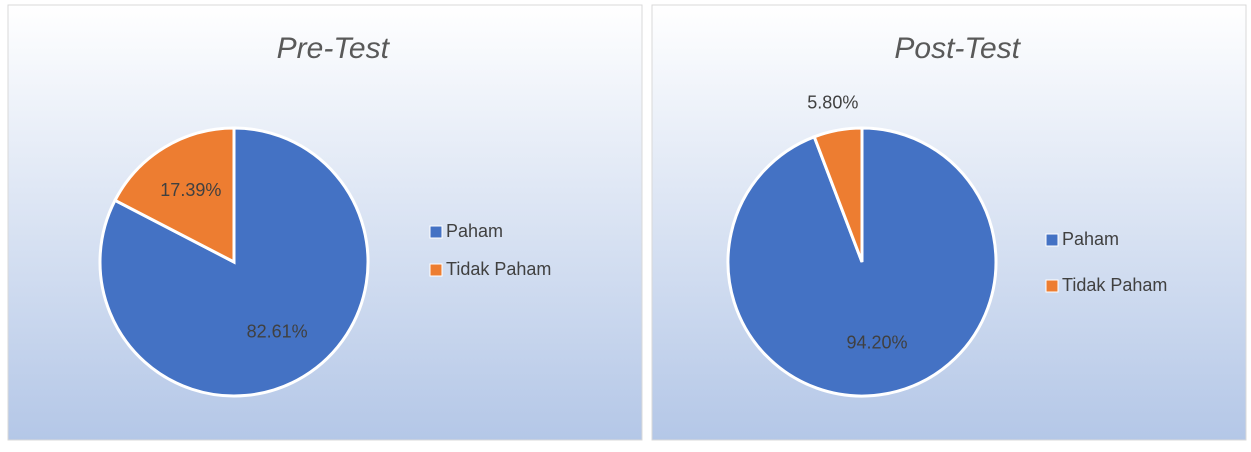 The width and height of the screenshot is (1251, 452). What do you see at coordinates (832, 102) in the screenshot?
I see `data-label: 5.80%` at bounding box center [832, 102].